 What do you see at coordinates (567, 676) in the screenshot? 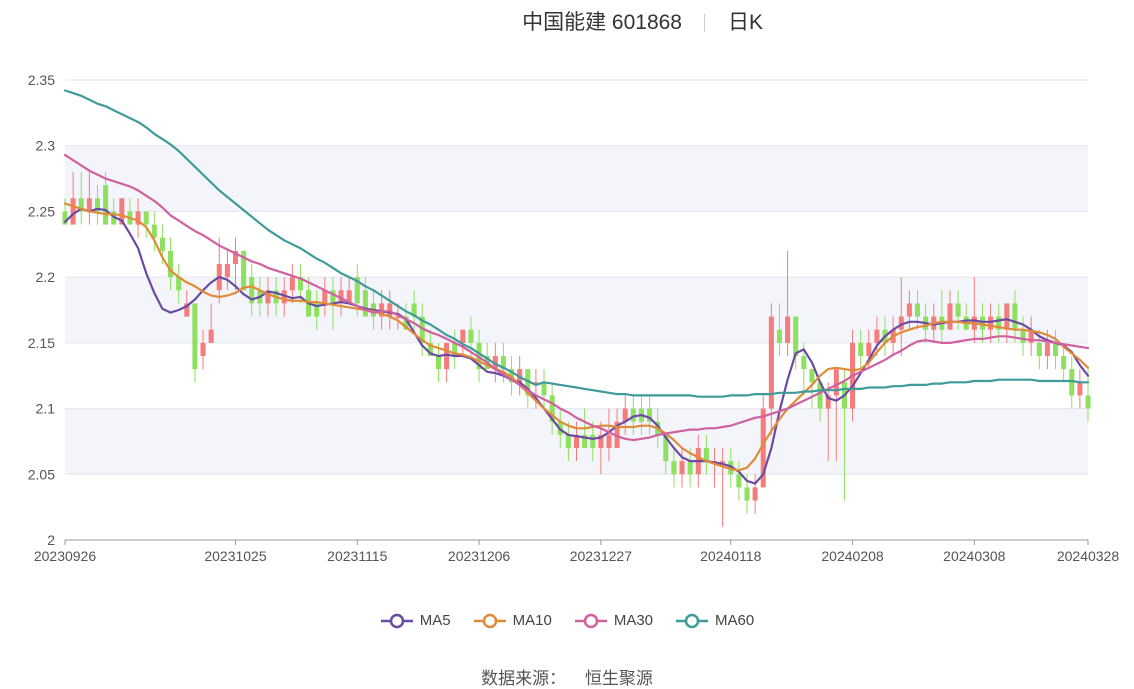
I see `data-source: 数据来源： 恒生聚源` at bounding box center [567, 676].